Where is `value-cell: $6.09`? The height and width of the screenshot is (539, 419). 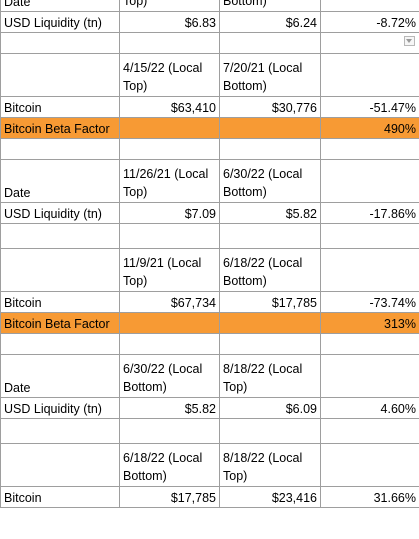 value-cell: $6.09 is located at coordinates (270, 408).